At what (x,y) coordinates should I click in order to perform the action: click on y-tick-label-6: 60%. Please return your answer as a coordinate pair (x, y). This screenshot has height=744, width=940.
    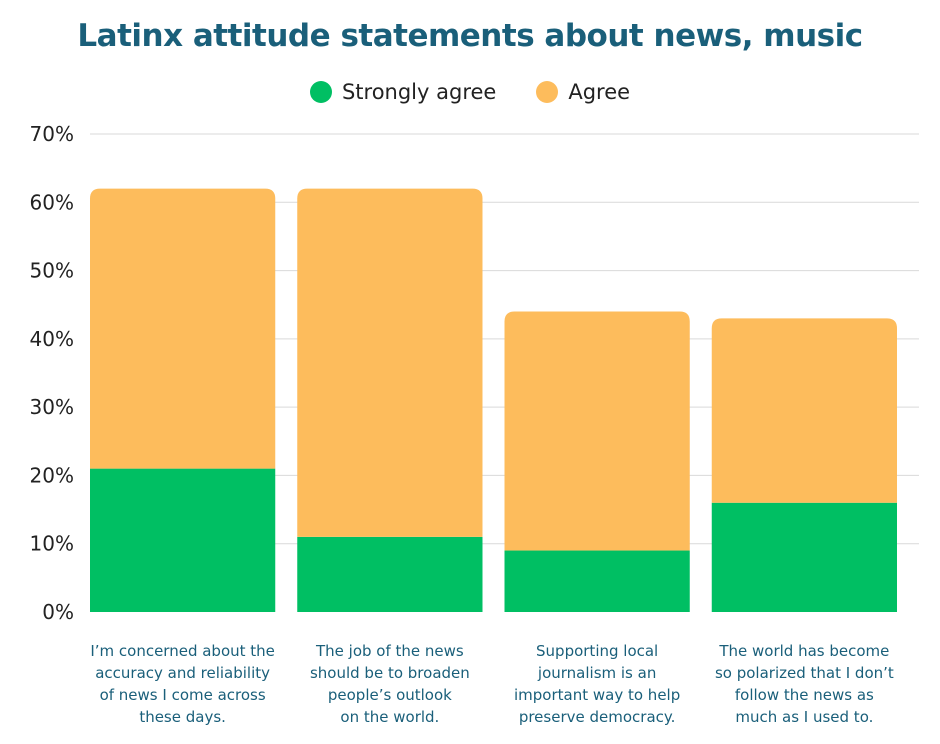
    Looking at the image, I should click on (52, 202).